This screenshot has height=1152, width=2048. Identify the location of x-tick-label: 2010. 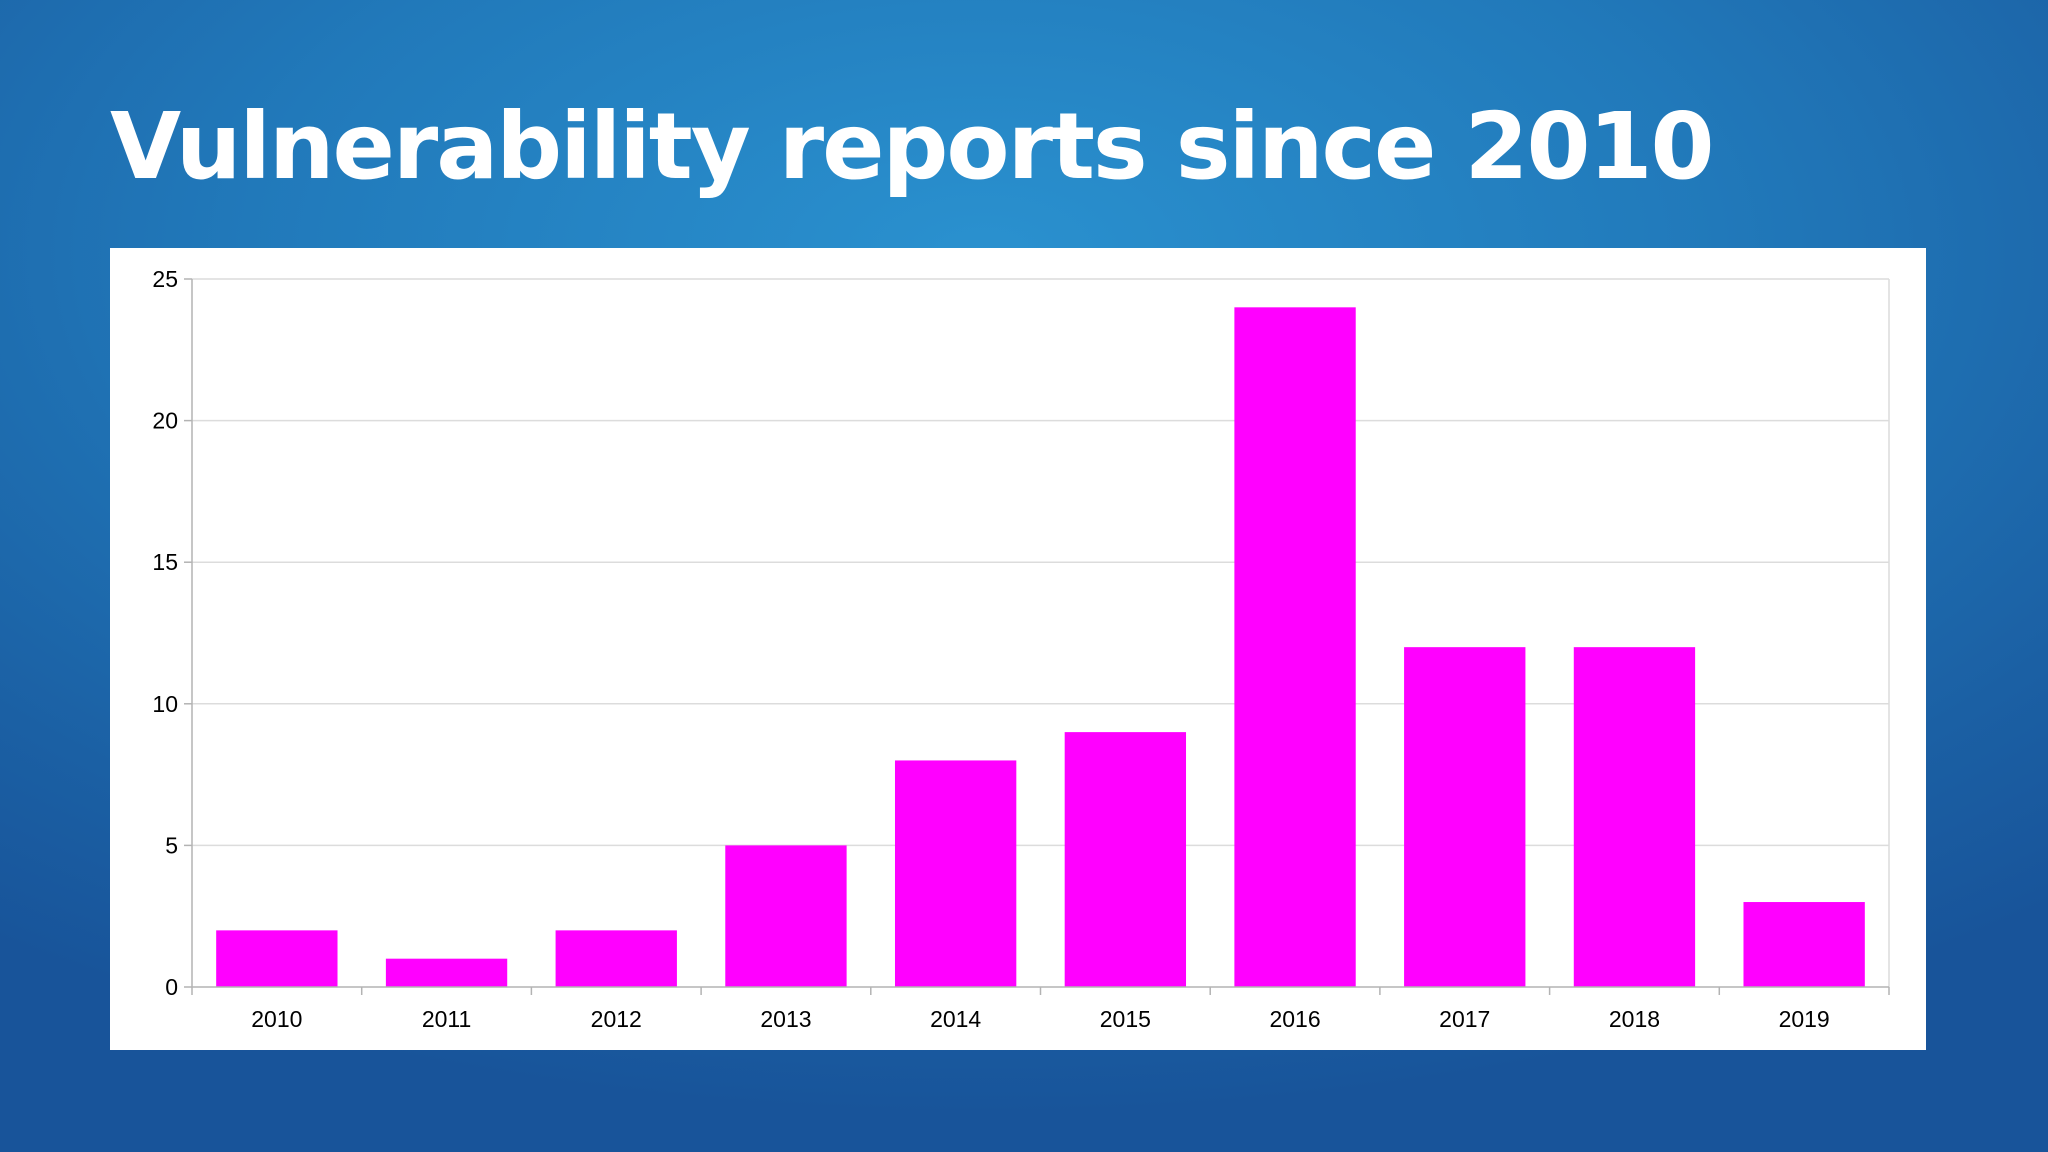
(276, 1019).